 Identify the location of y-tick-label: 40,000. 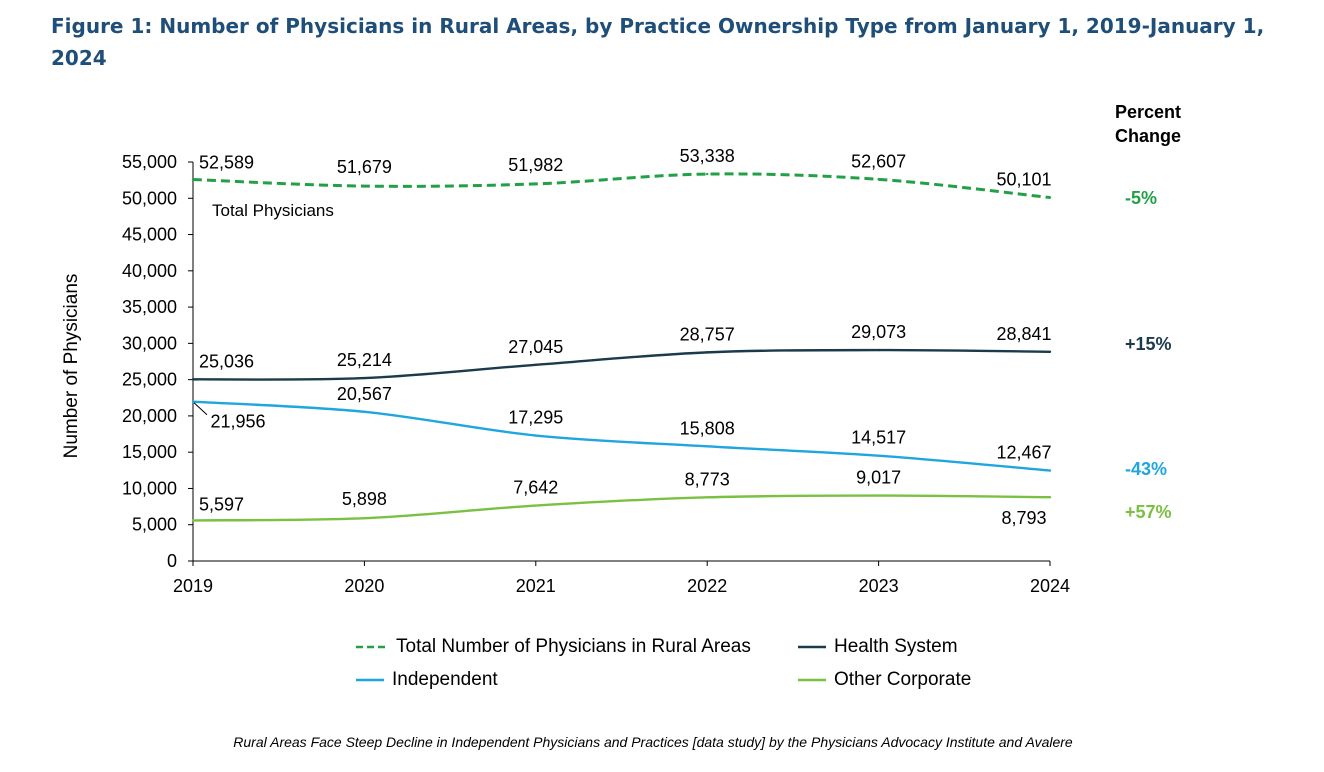
(149, 271).